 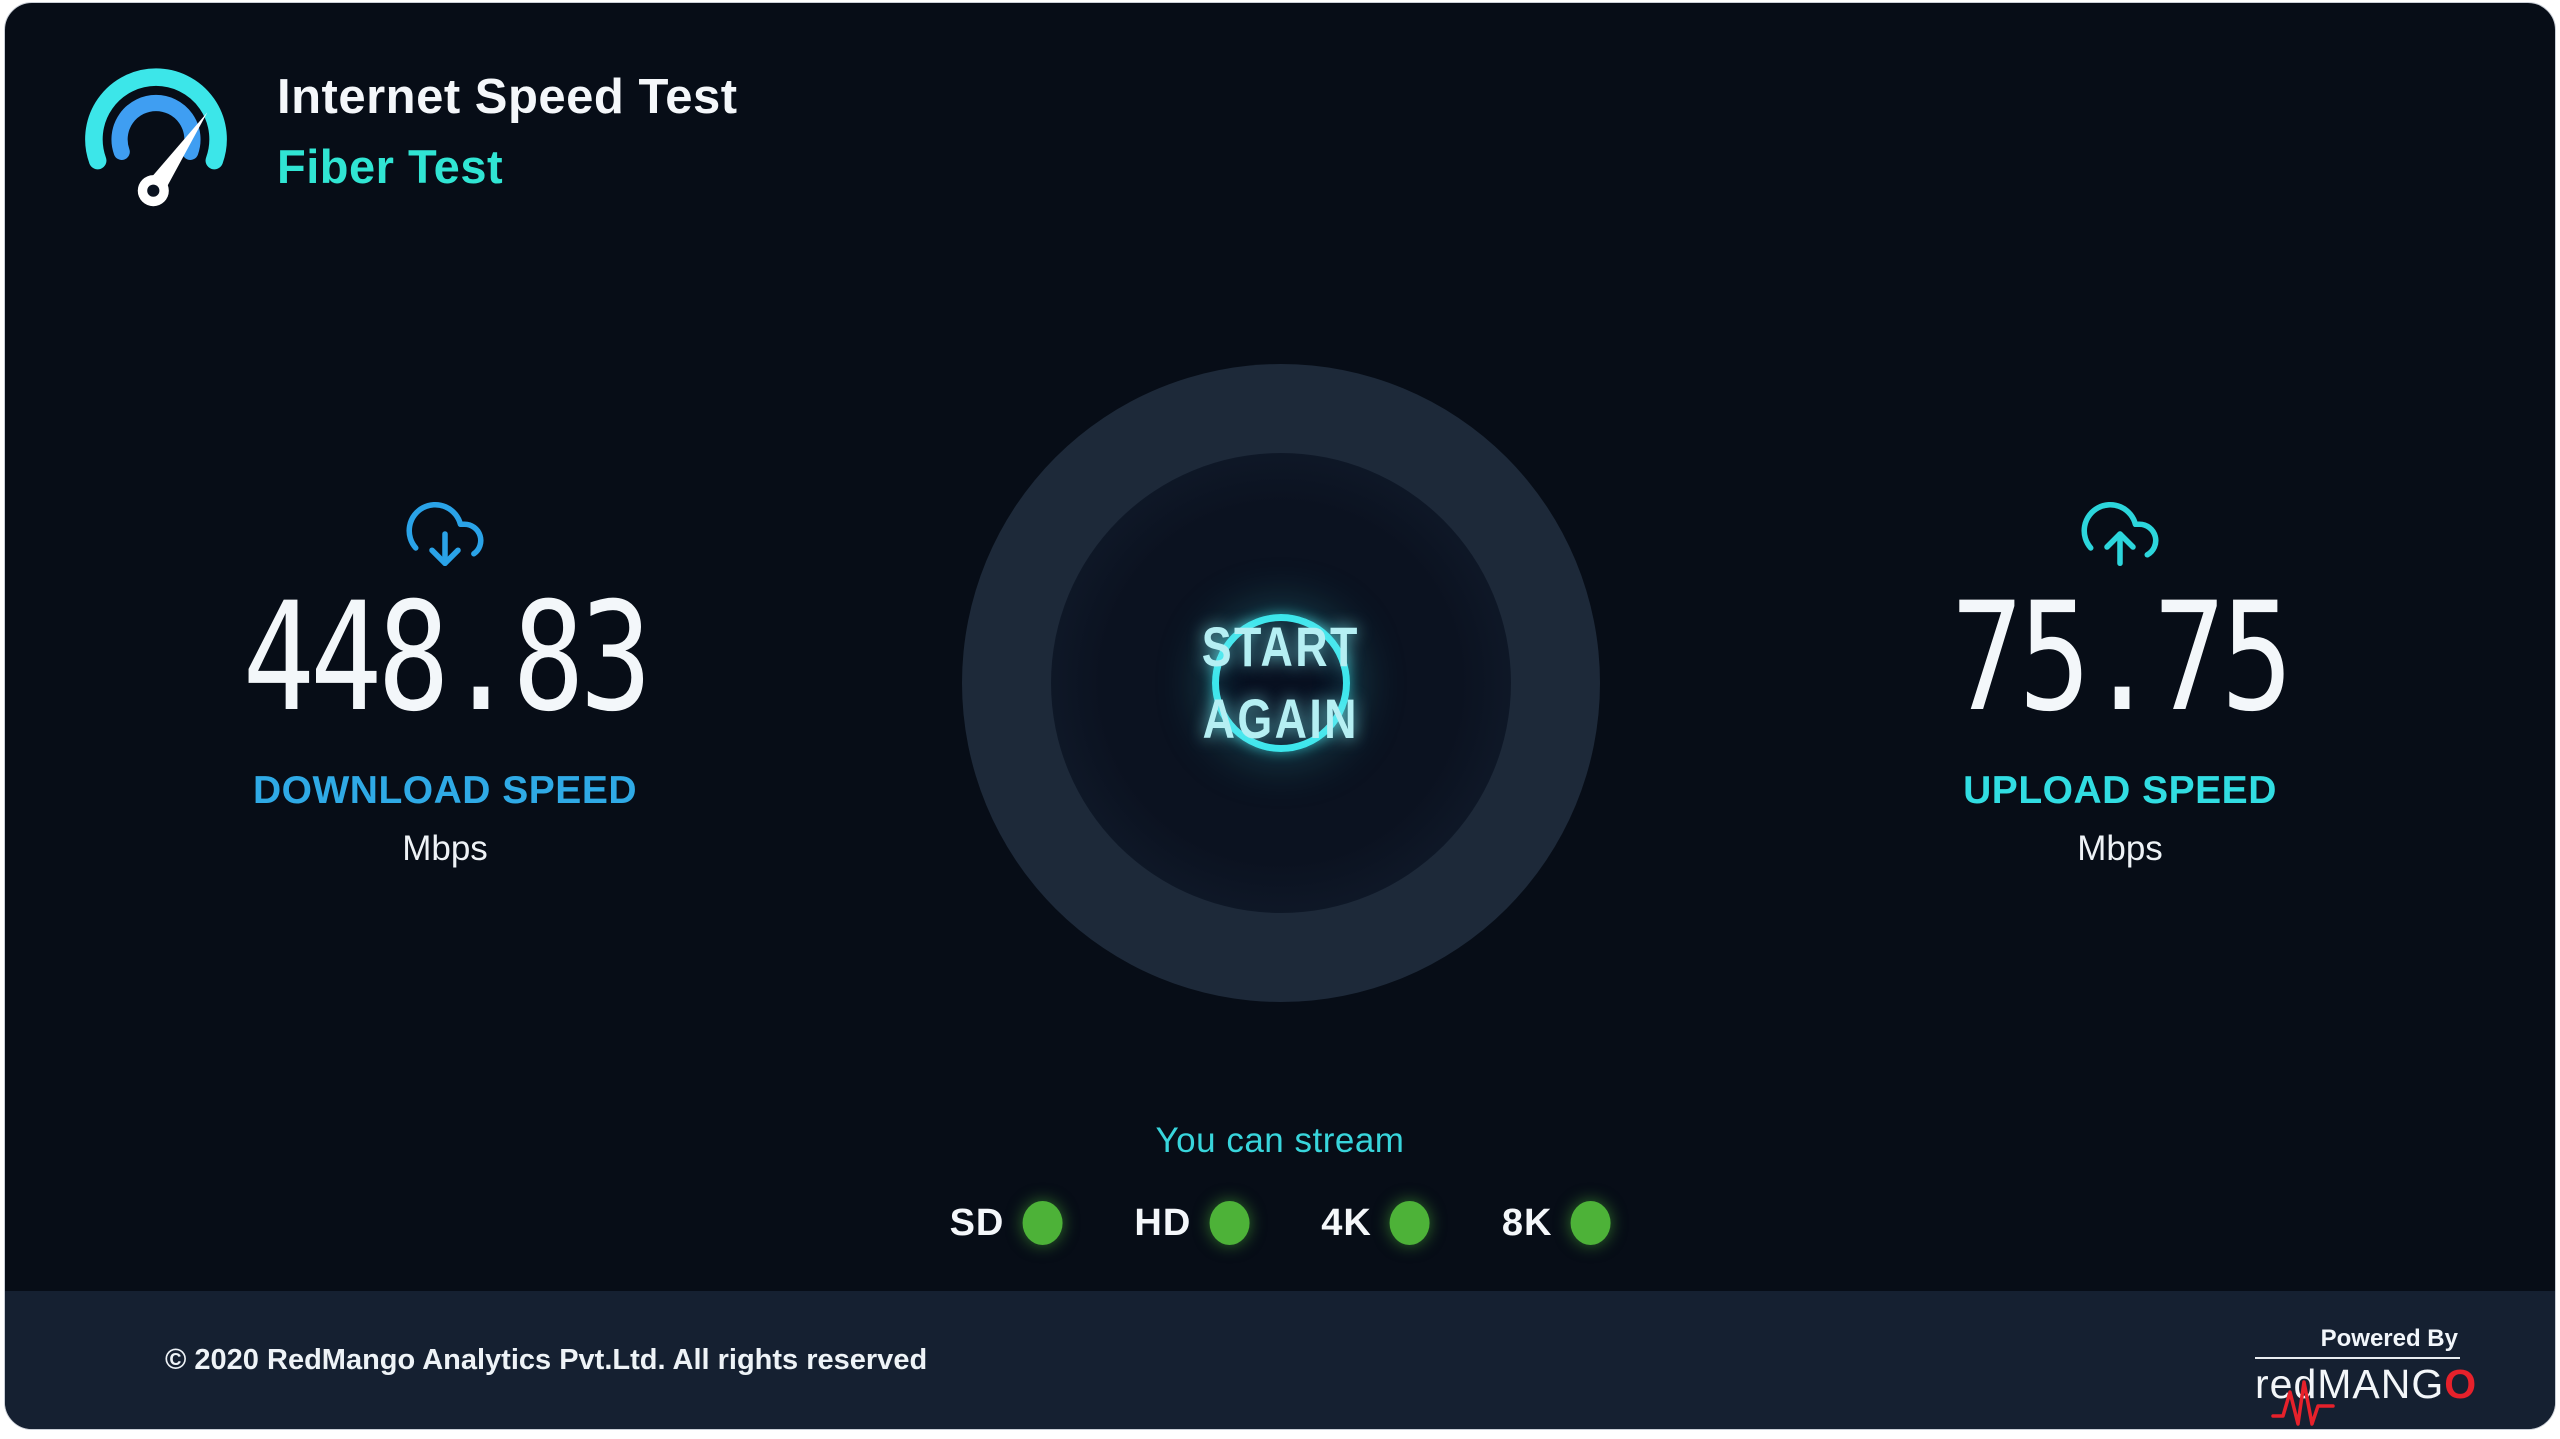 What do you see at coordinates (445, 848) in the screenshot?
I see `download-speed-unit: Mbps` at bounding box center [445, 848].